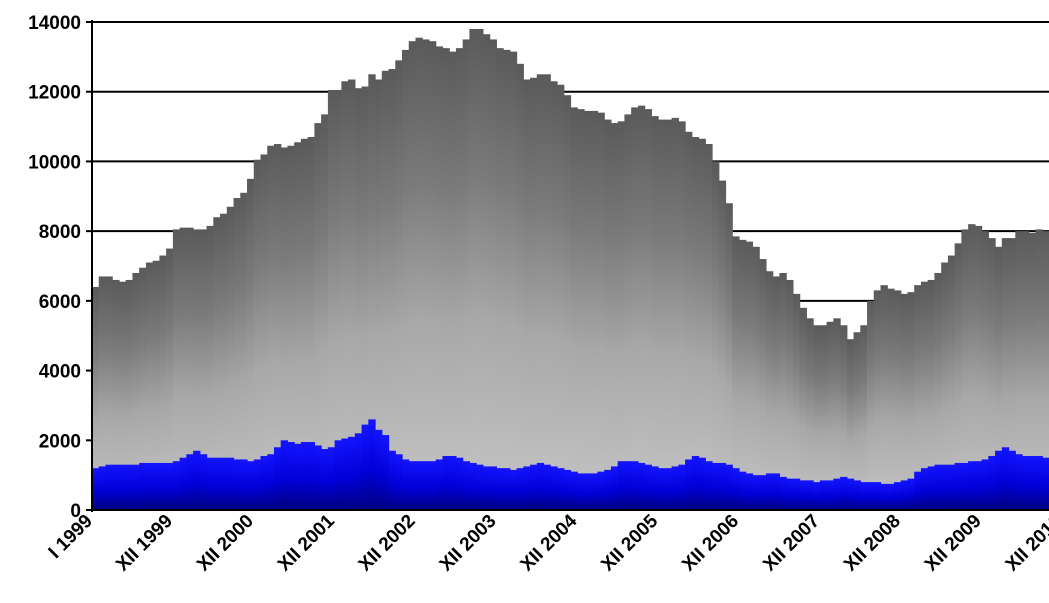 Image resolution: width=1049 pixels, height=603 pixels. What do you see at coordinates (54, 93) in the screenshot?
I see `y-tick-label: 12000` at bounding box center [54, 93].